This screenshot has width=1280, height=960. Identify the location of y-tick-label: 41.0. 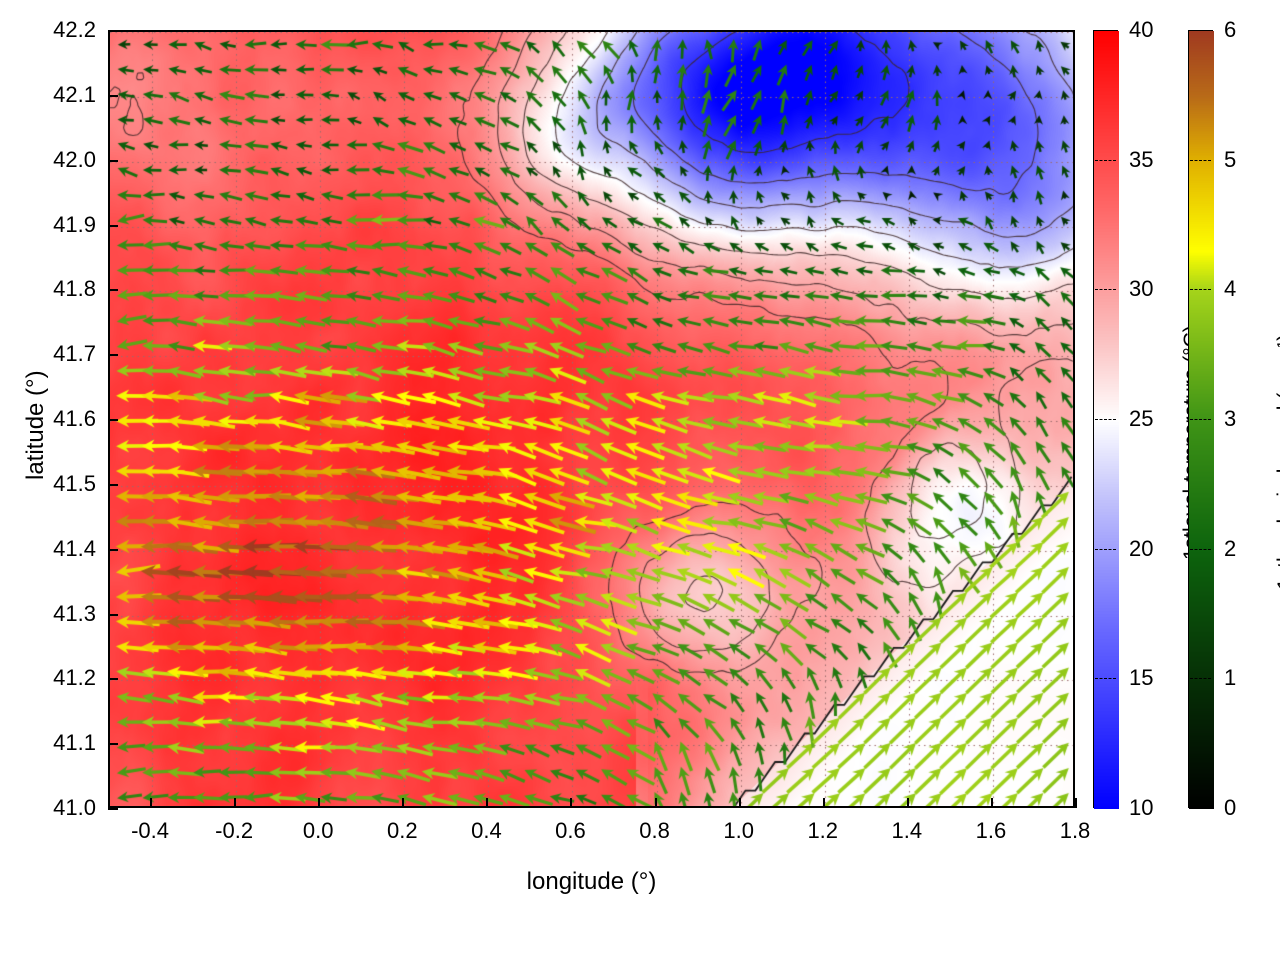
(74, 807).